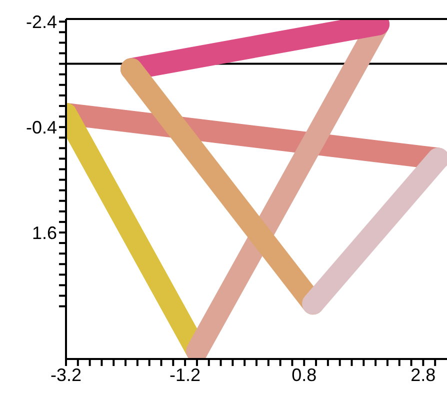  Describe the element at coordinates (423, 374) in the screenshot. I see `x-tick-label: 2.8` at that location.